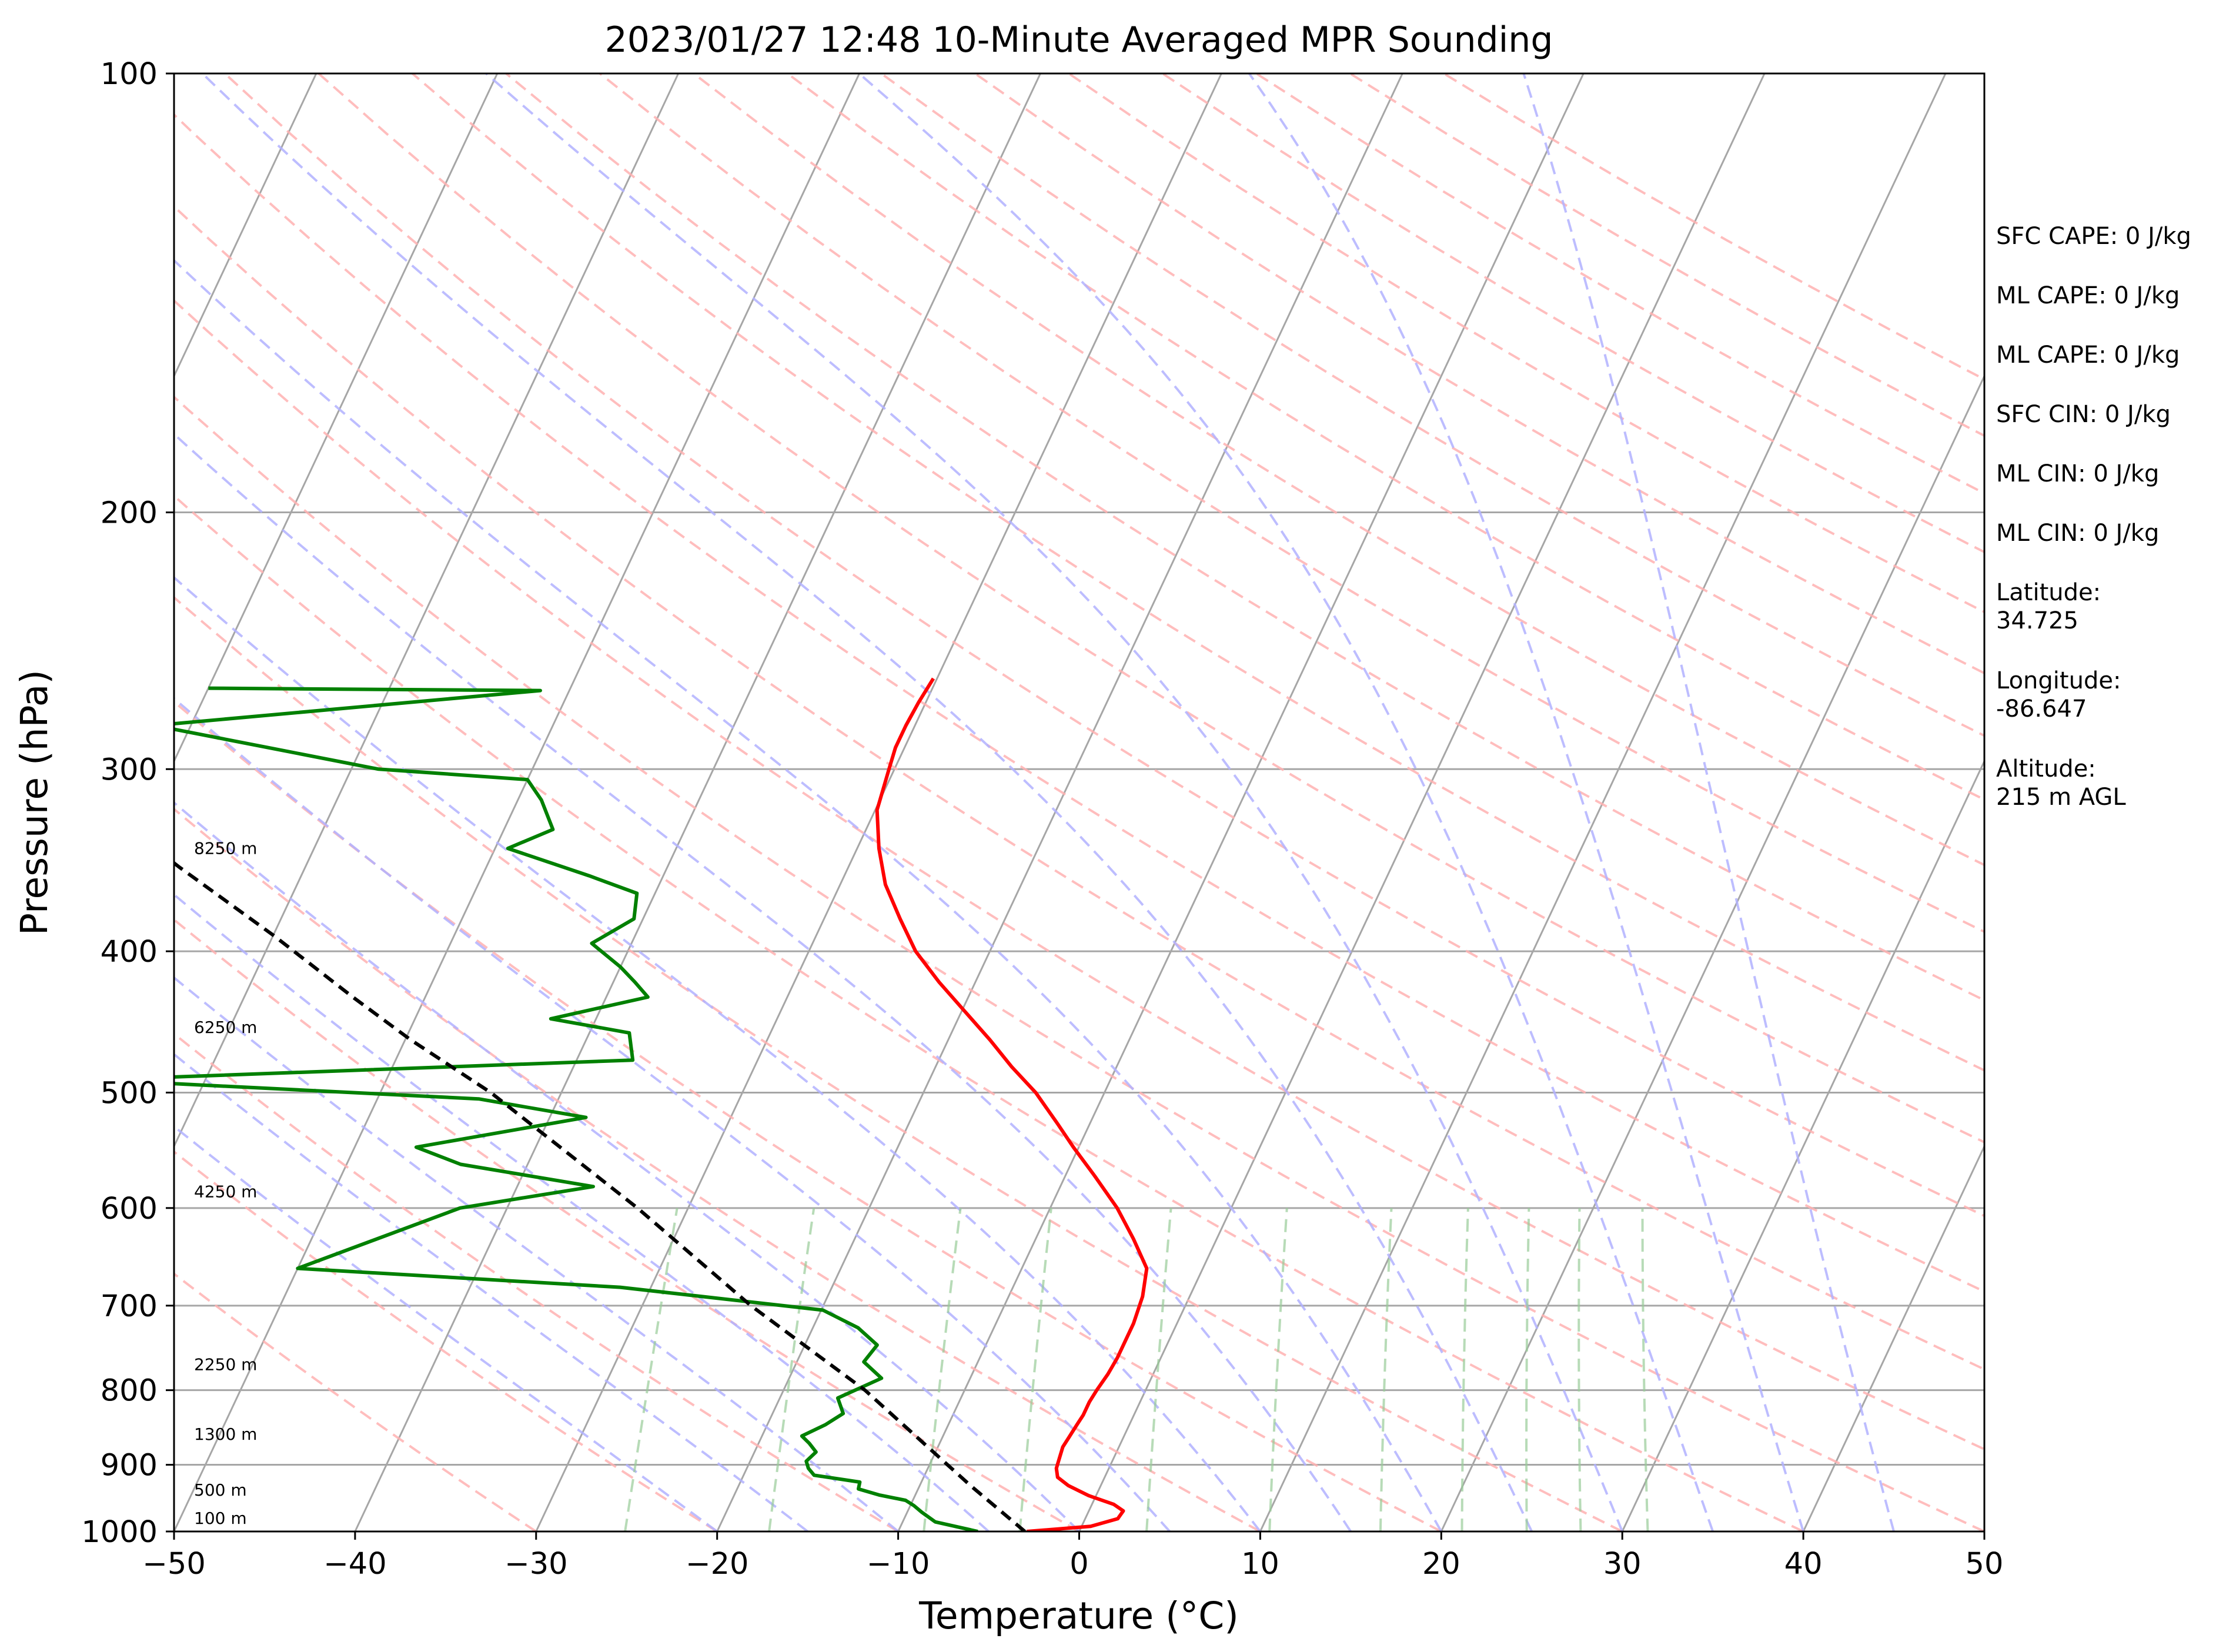 Image resolution: width=2226 pixels, height=1652 pixels. Describe the element at coordinates (2037, 621) in the screenshot. I see `side-panel-text: 34.725` at that location.